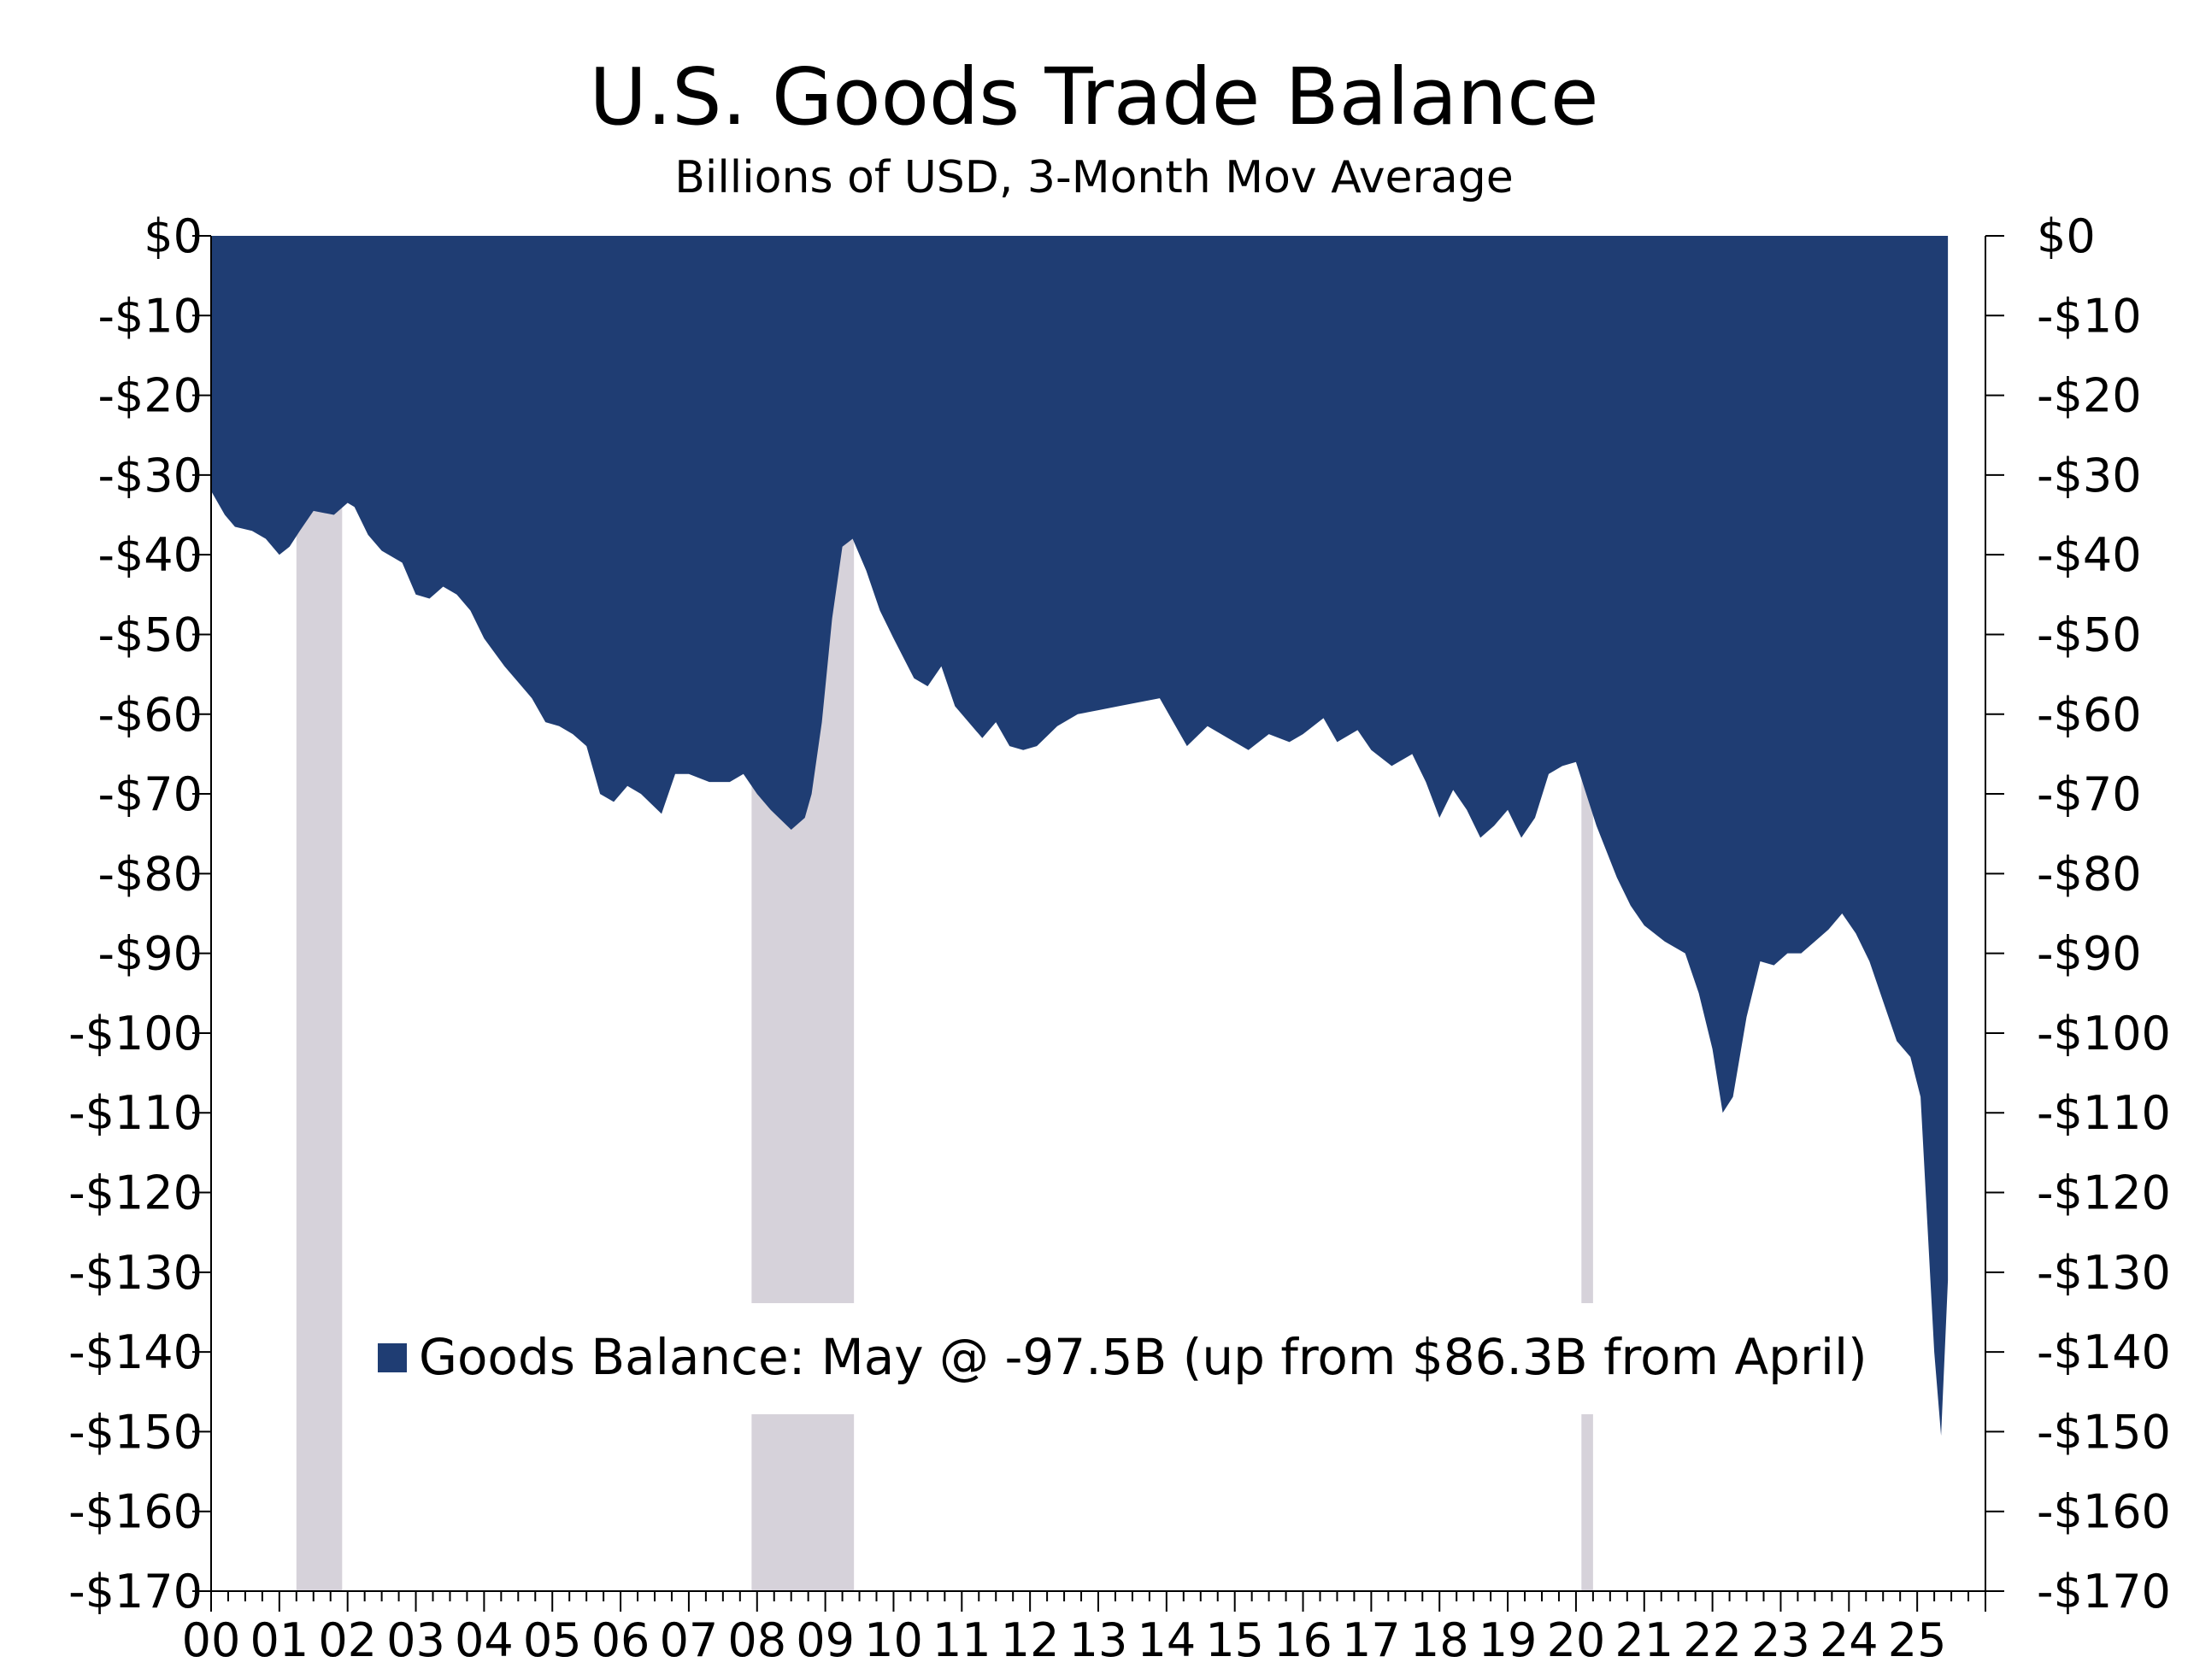 The height and width of the screenshot is (1680, 2188). Describe the element at coordinates (1850, 1640) in the screenshot. I see `x-tick-label: 24` at that location.